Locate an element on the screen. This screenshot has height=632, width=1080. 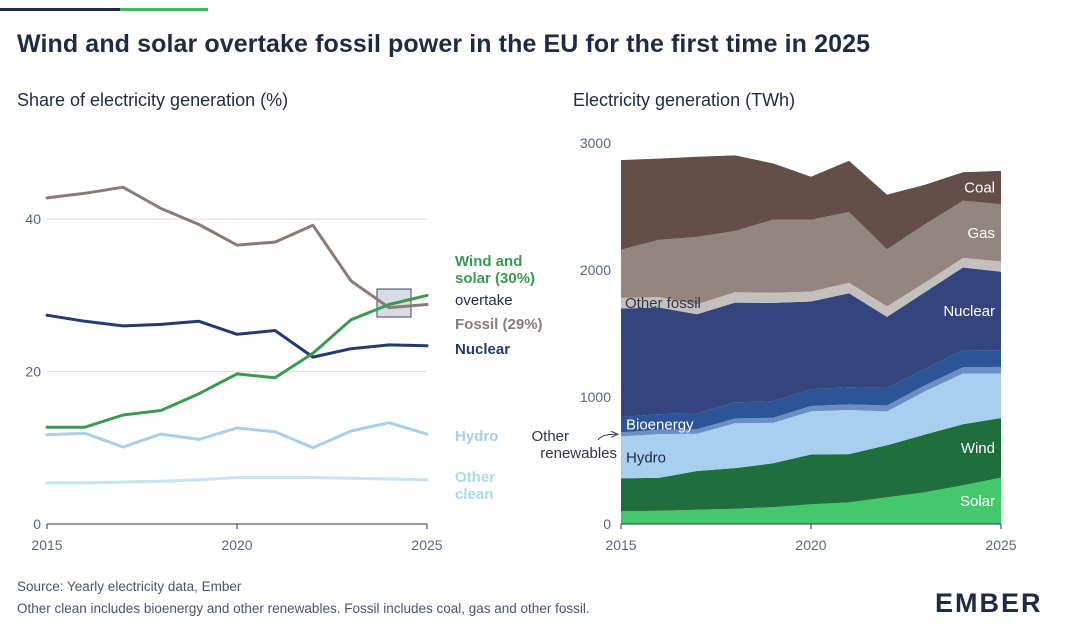
label-solar: Solar is located at coordinates (977, 501).